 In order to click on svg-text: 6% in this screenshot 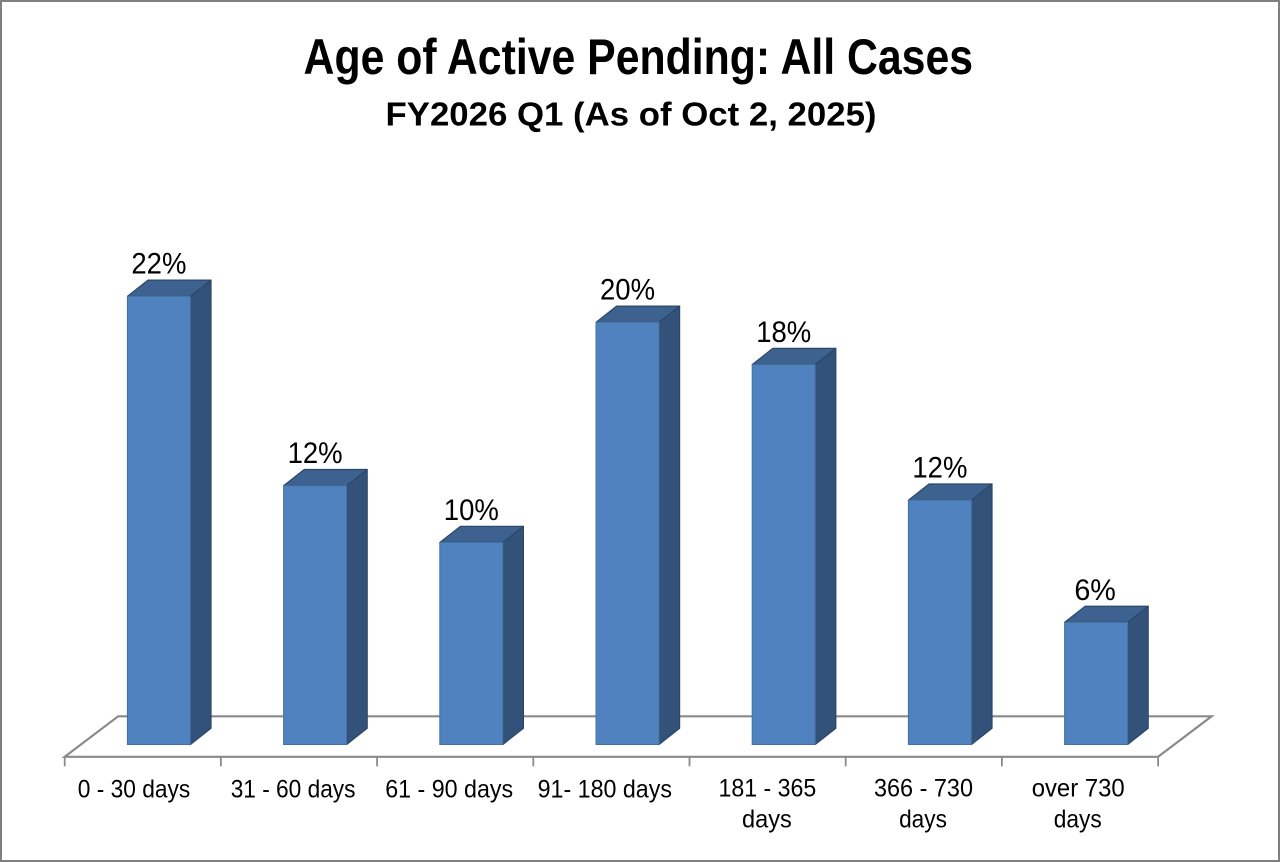, I will do `click(1095, 591)`.